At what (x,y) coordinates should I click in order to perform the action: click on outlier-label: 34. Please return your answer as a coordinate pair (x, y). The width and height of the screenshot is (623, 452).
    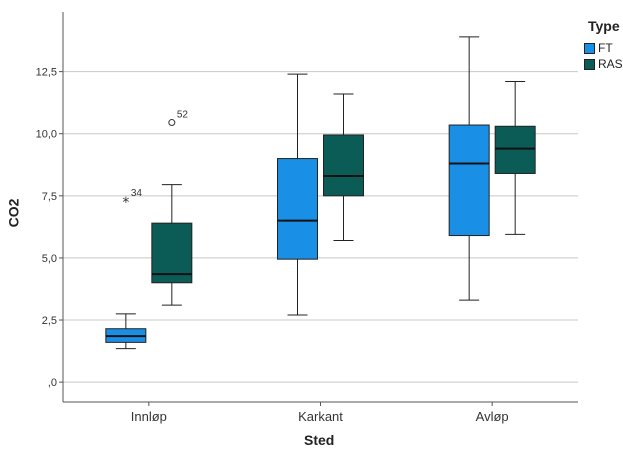
    Looking at the image, I should click on (137, 193).